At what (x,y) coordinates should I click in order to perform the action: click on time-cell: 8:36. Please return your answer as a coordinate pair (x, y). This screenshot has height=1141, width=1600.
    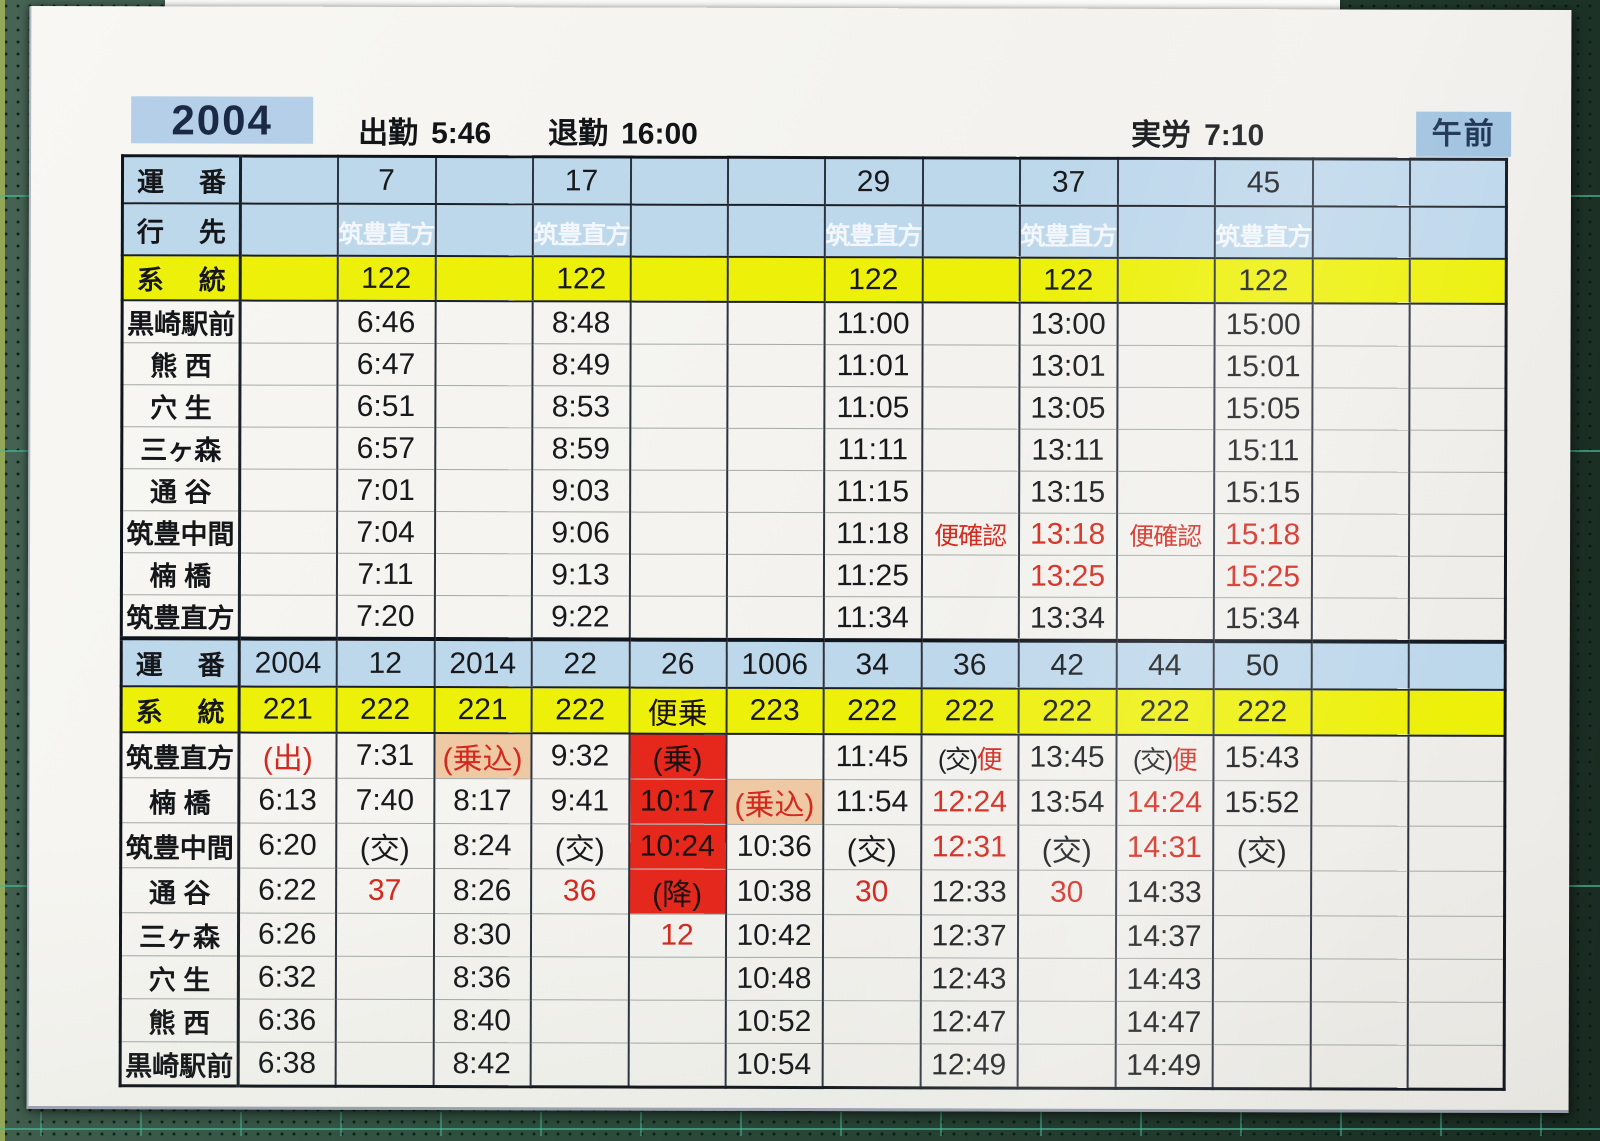
    Looking at the image, I should click on (482, 978).